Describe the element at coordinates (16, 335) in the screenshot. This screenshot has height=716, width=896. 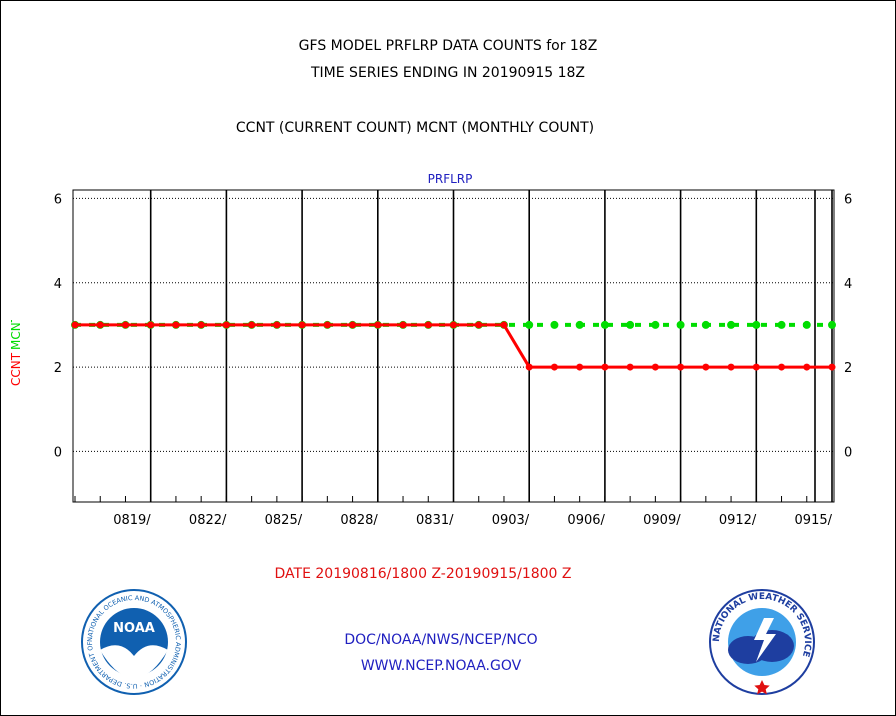
I see `y-axis-label-mcnt: MCNT` at that location.